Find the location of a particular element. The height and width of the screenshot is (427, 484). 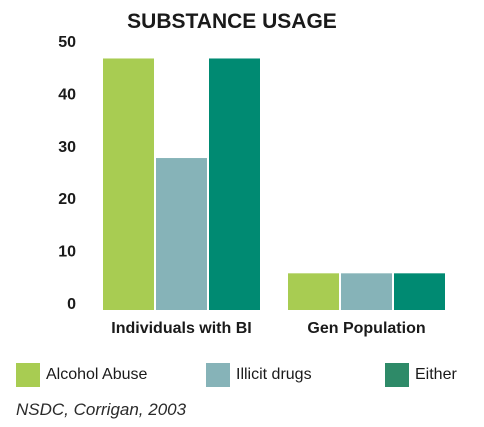

bar-illicit-drugs-gen-population is located at coordinates (366, 291).